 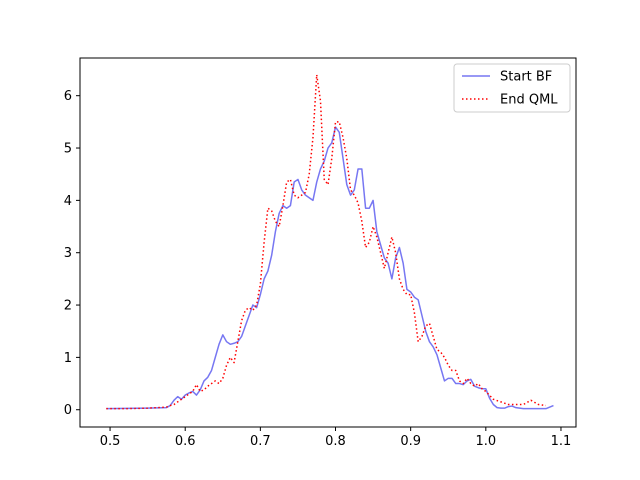 What do you see at coordinates (526, 77) in the screenshot?
I see `legend-label-start-bf: Start BF` at bounding box center [526, 77].